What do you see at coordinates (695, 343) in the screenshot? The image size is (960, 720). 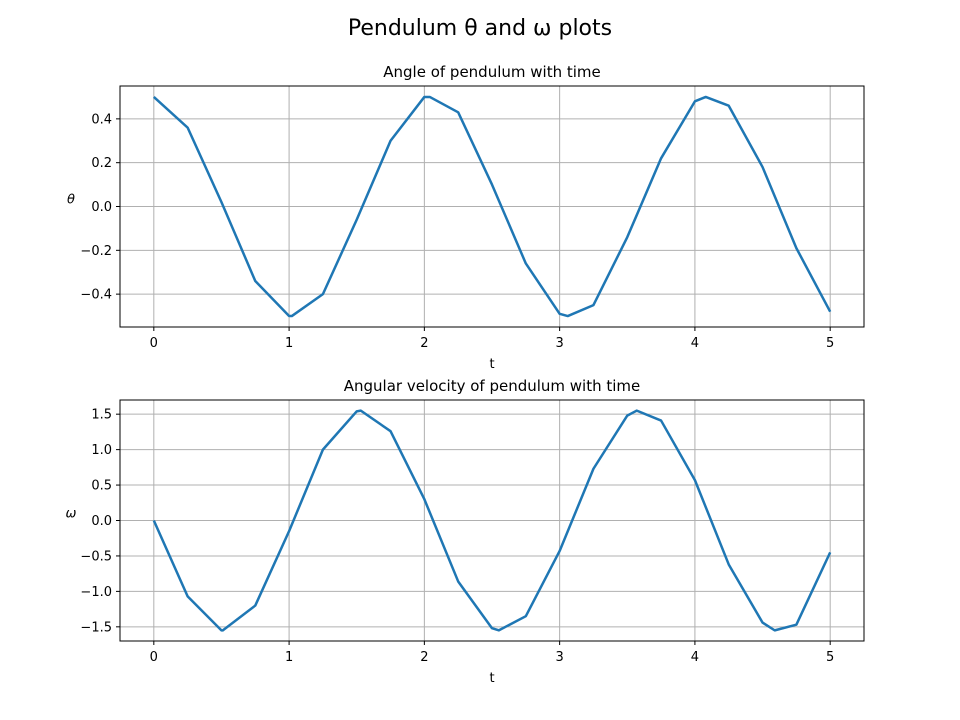 I see `angle-x-tick-label: 4` at bounding box center [695, 343].